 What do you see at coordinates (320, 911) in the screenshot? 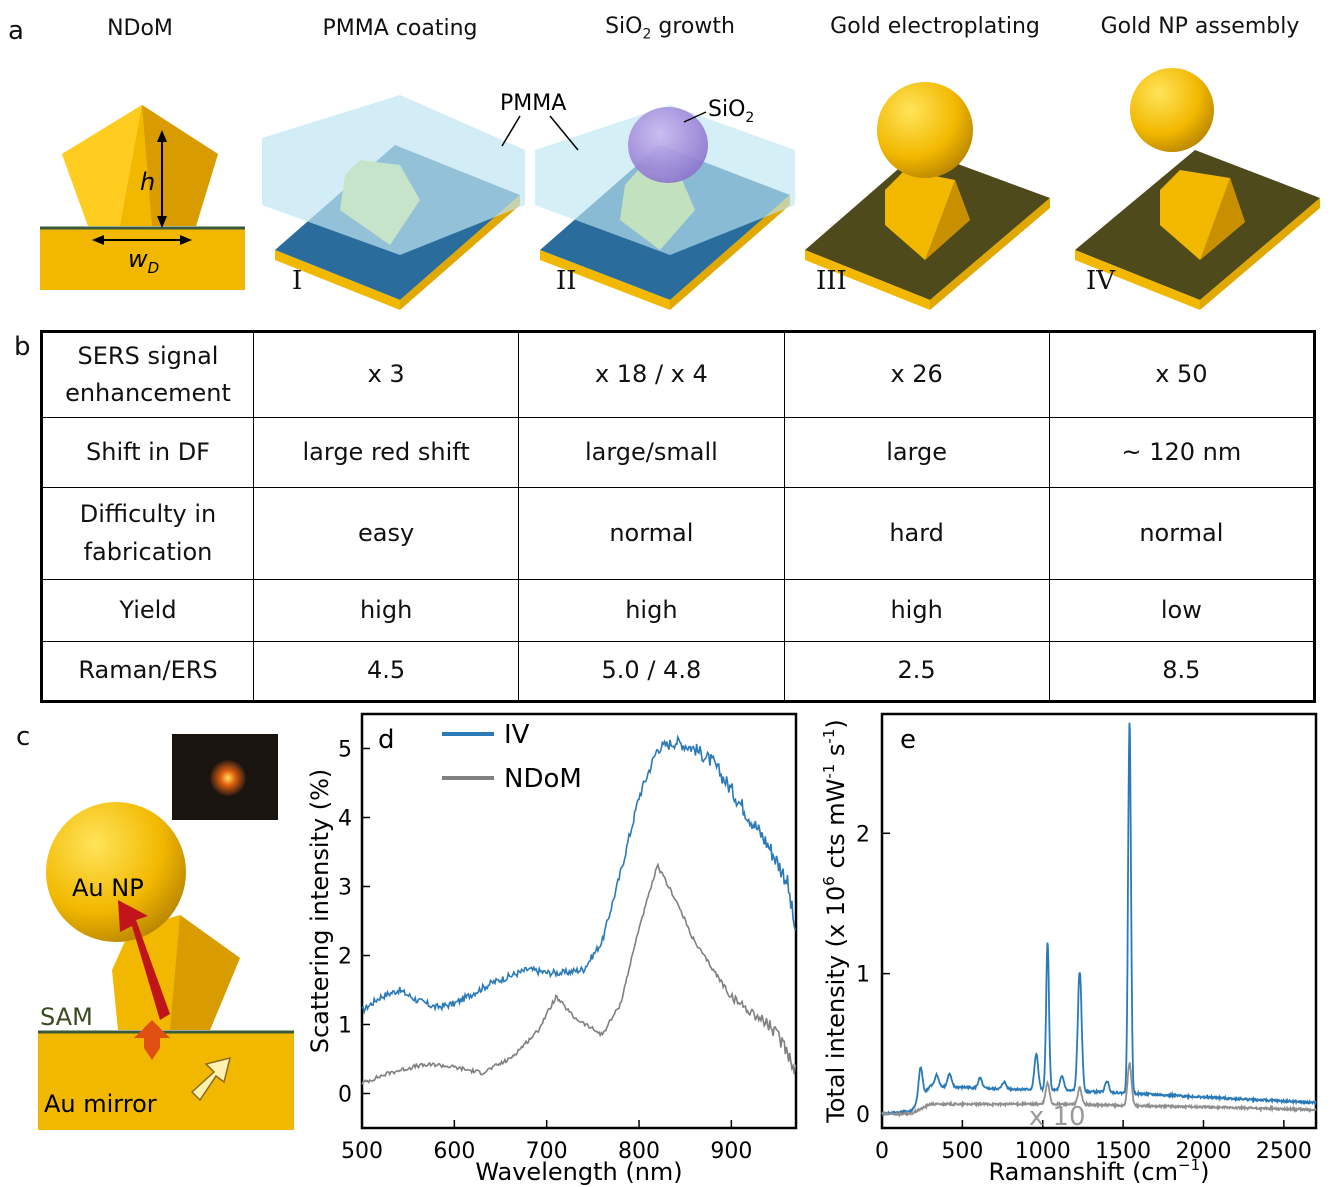
I see `y-axis-label: Scattering intensity (%)` at bounding box center [320, 911].